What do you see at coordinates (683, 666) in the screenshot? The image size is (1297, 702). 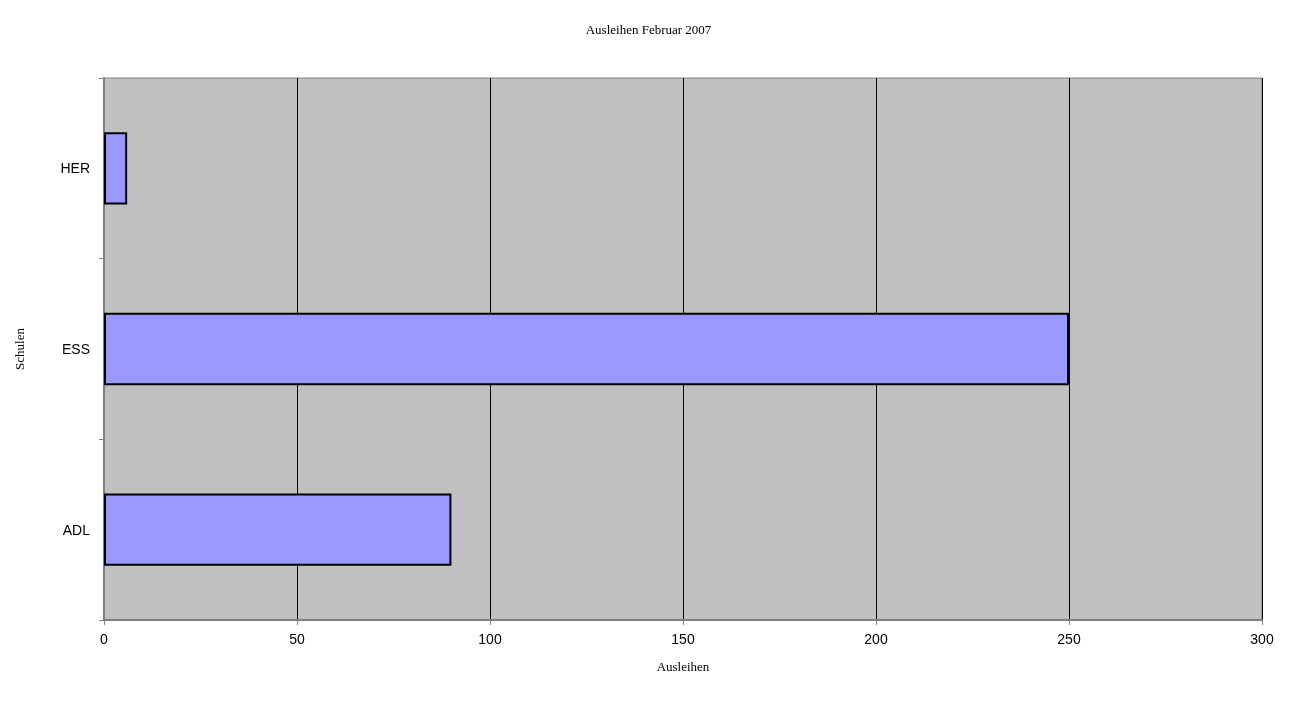 I see `x-axis-title: Ausleihen` at bounding box center [683, 666].